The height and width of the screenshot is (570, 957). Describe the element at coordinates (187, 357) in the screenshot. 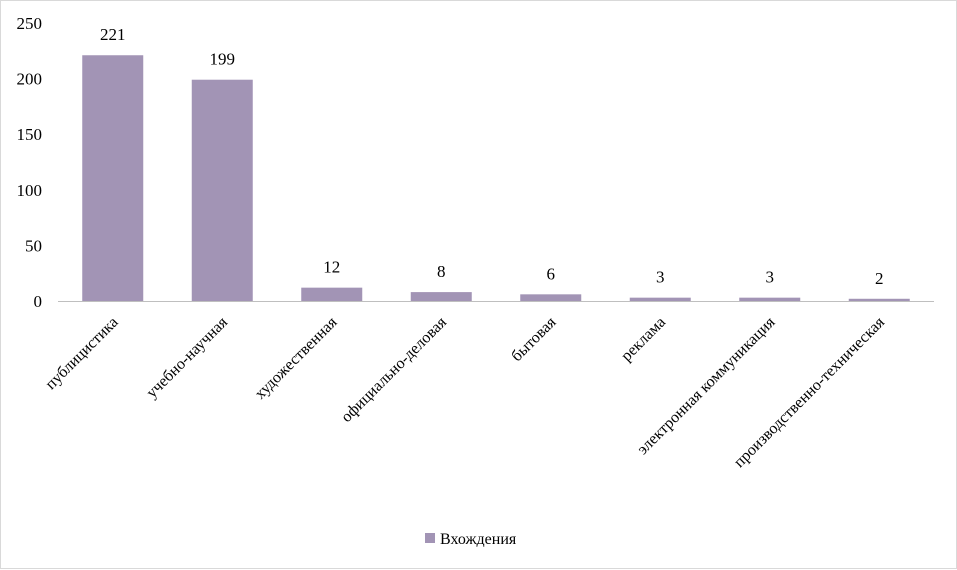

I see `category-label: учебно-научная` at that location.